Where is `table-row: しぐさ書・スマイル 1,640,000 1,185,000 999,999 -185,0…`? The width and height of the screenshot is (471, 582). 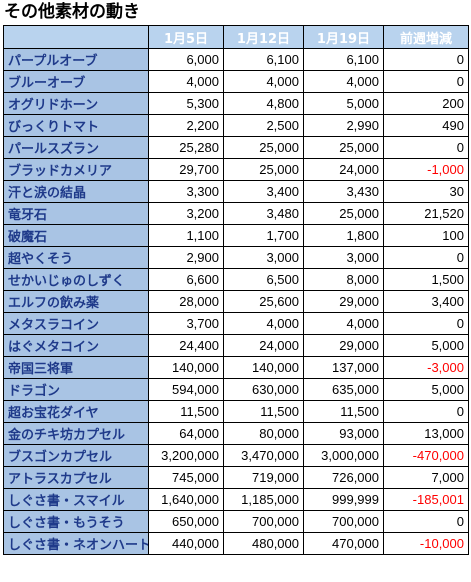 table-row: しぐさ書・スマイル 1,640,000 1,185,000 999,999 -185,0… is located at coordinates (236, 499).